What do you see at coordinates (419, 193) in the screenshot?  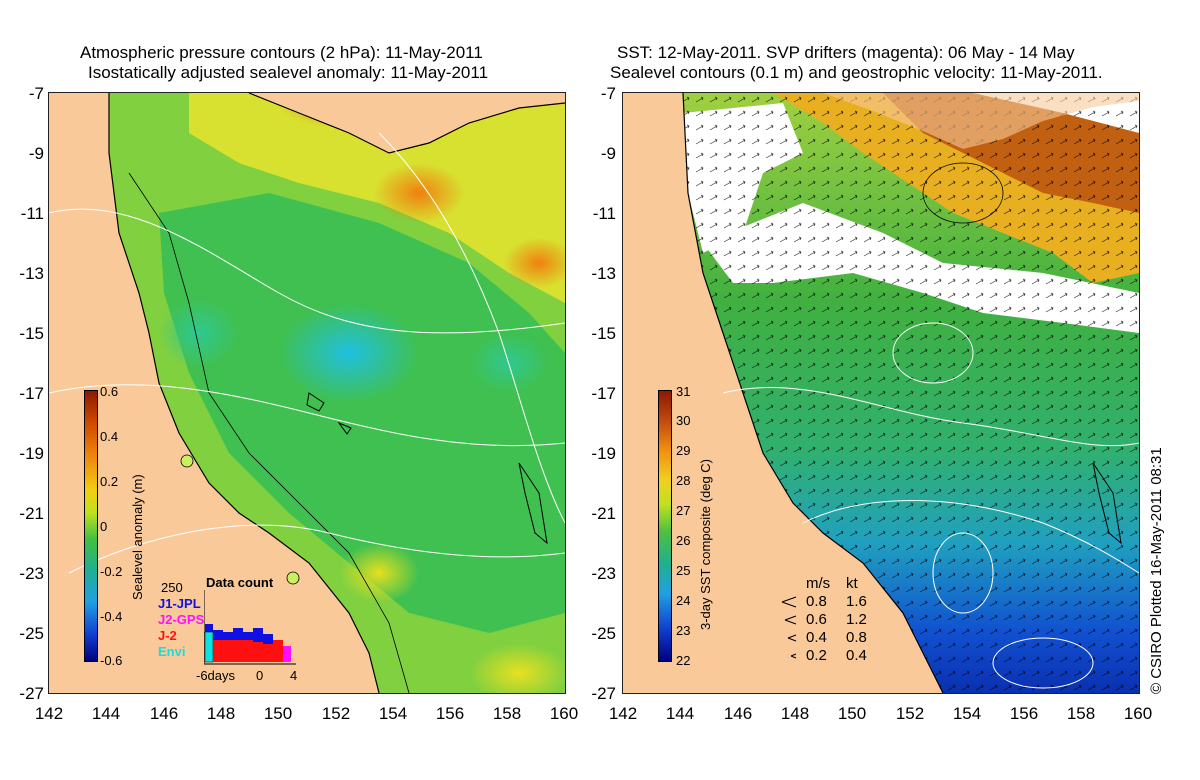 I see `high-anomaly-north` at bounding box center [419, 193].